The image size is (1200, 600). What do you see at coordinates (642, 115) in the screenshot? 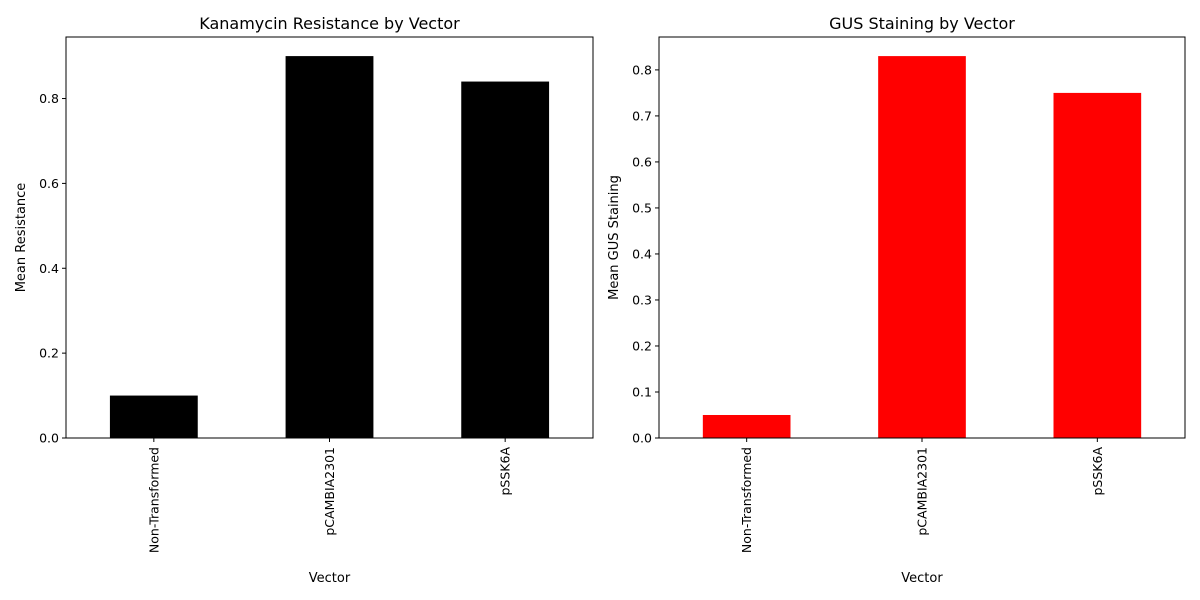
I see `y-tick-label-2-8: 0.7` at bounding box center [642, 115].